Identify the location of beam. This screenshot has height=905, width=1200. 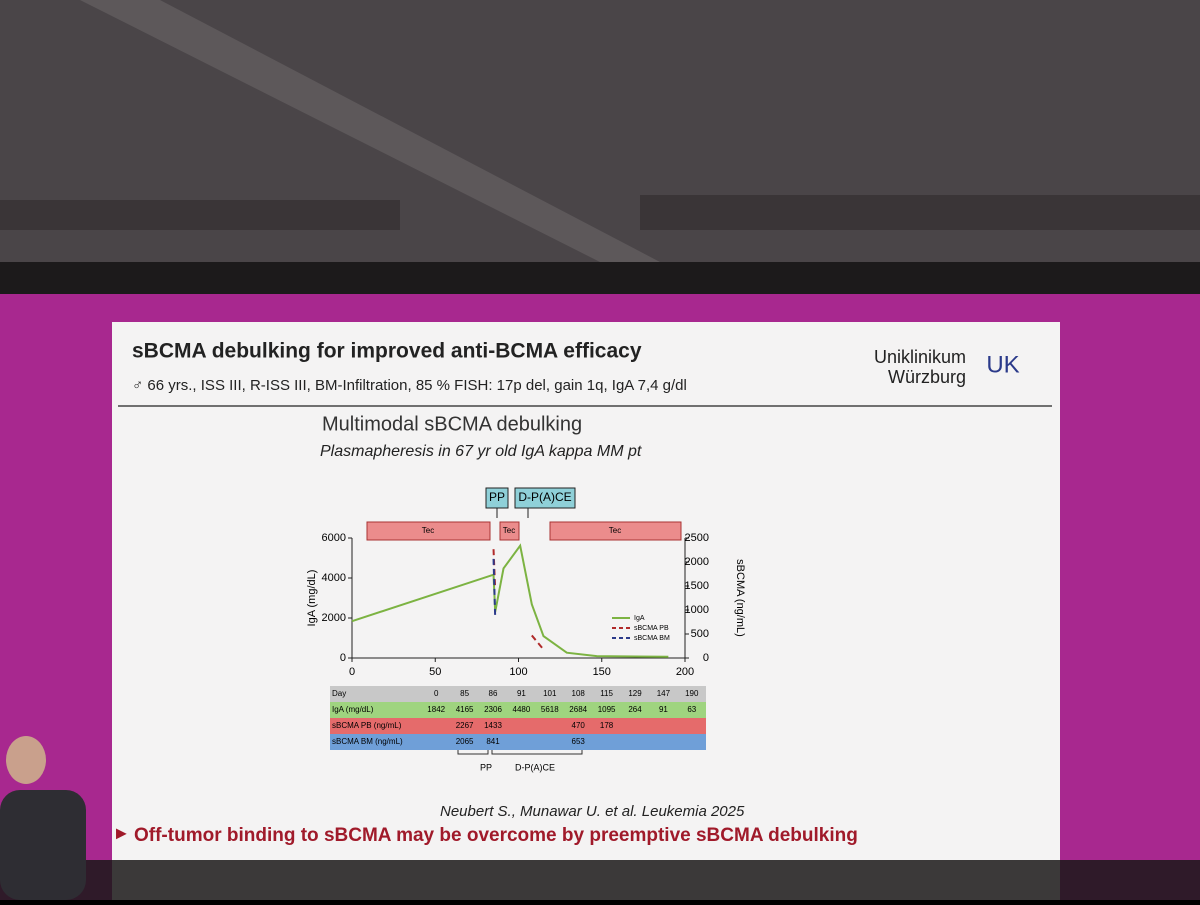
(370, 131).